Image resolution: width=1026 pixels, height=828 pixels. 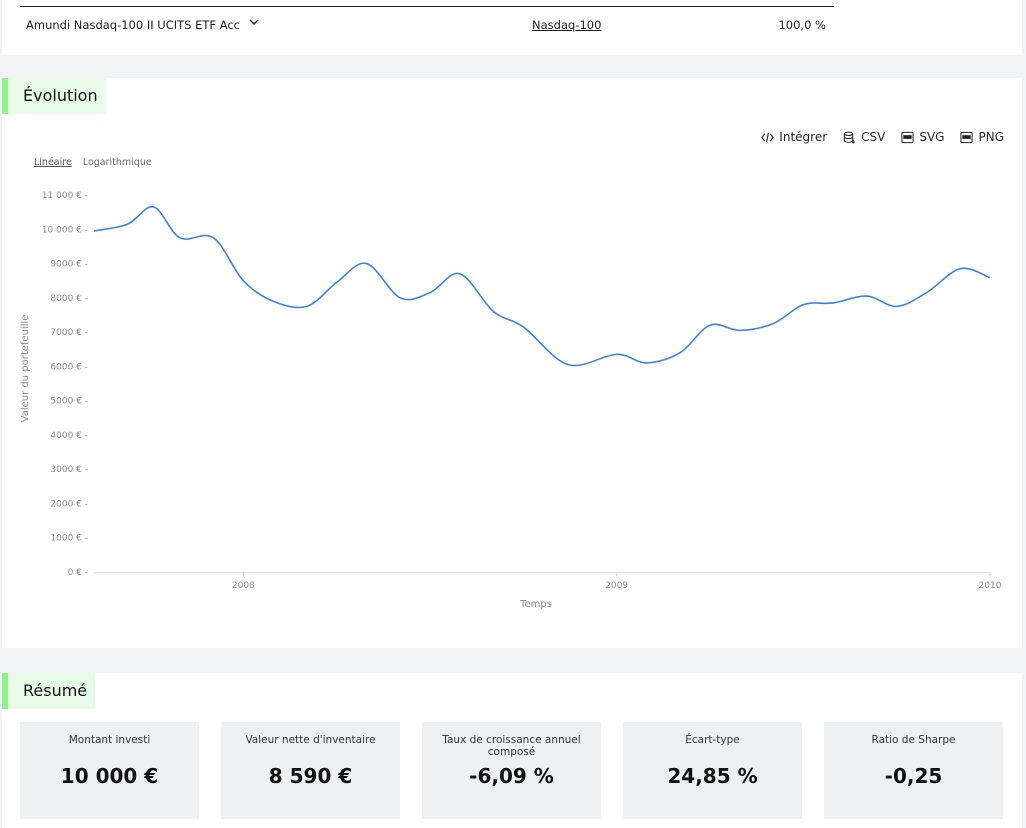 I want to click on stat-std-dev: Écart-type 24,85 %, so click(x=712, y=770).